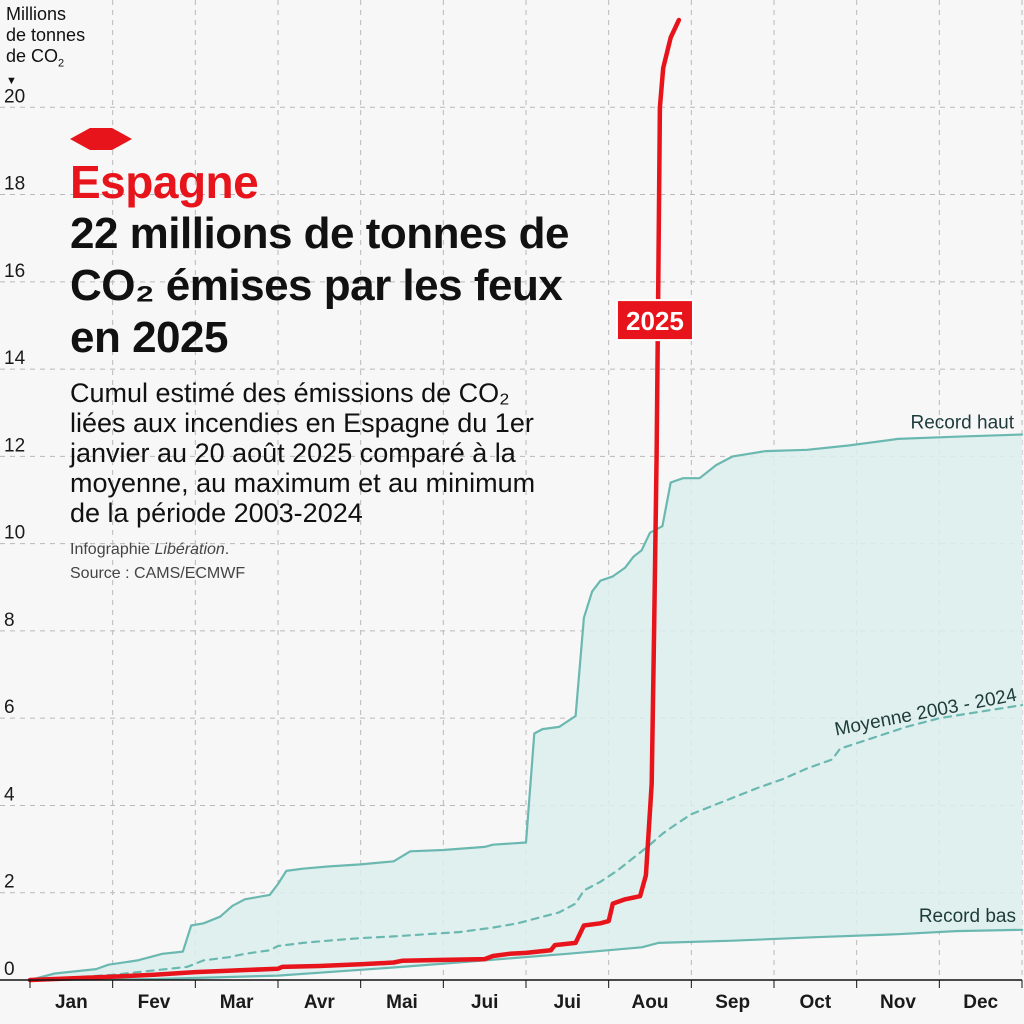 Image resolution: width=1024 pixels, height=1024 pixels. I want to click on x-tick-label: Fev, so click(154, 1002).